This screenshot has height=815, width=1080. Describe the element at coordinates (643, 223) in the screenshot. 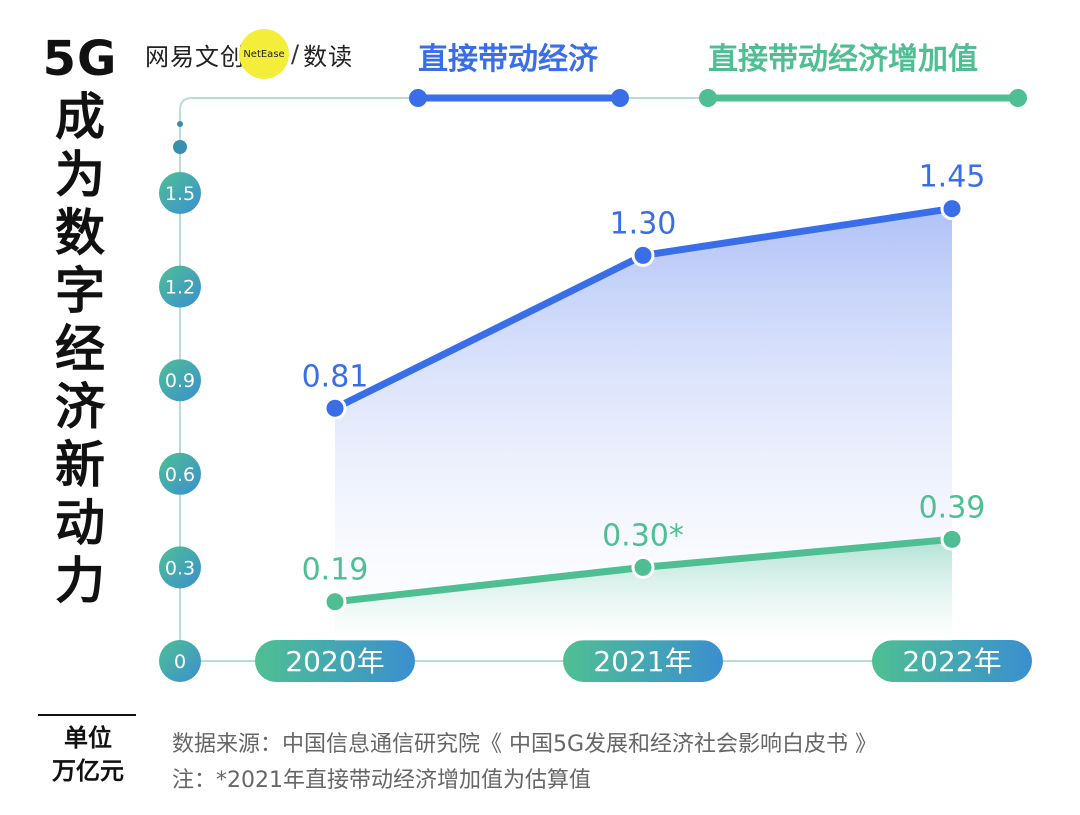

I see `data-label: 1.30` at that location.